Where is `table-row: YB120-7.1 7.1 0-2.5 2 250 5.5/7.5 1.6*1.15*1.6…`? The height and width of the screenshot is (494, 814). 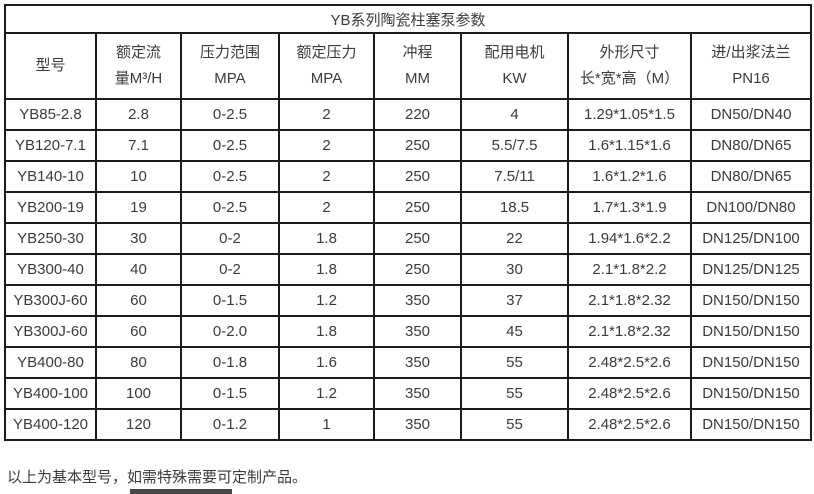 table-row: YB120-7.1 7.1 0-2.5 2 250 5.5/7.5 1.6*1.15*1.6… is located at coordinates (408, 145).